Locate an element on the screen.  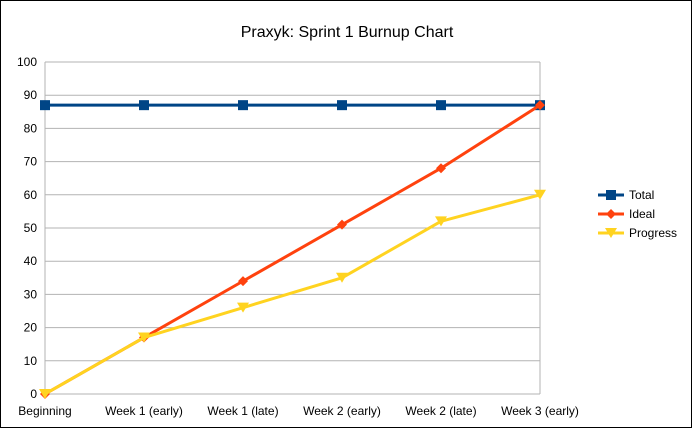
y-tick-label: 100 is located at coordinates (27, 62).